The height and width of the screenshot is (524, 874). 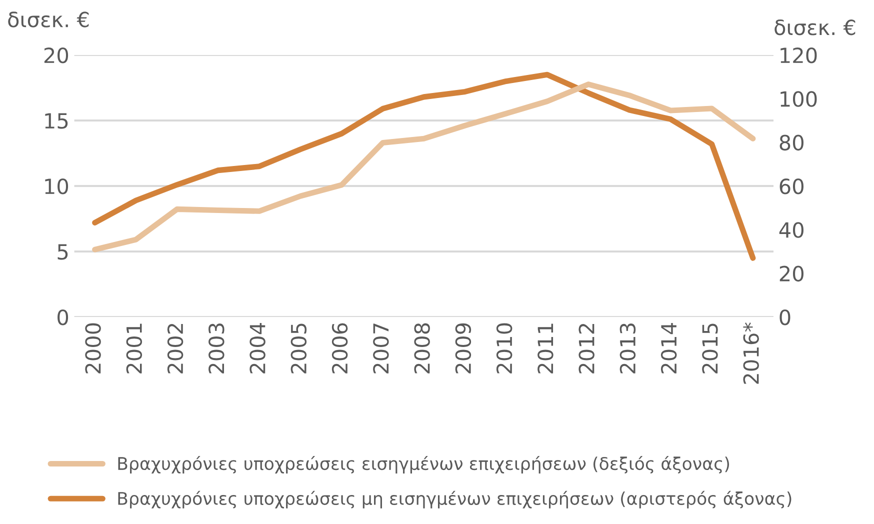 What do you see at coordinates (134, 349) in the screenshot?
I see `x-tick-label: 2001` at bounding box center [134, 349].